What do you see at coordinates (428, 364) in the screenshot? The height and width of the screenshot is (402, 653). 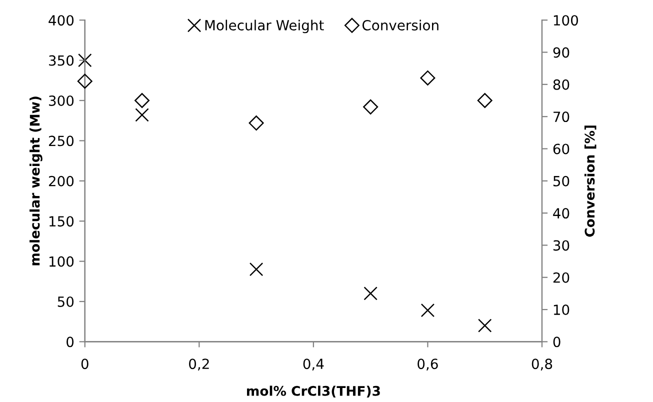 I see `x-tick-label: 0,6` at bounding box center [428, 364].